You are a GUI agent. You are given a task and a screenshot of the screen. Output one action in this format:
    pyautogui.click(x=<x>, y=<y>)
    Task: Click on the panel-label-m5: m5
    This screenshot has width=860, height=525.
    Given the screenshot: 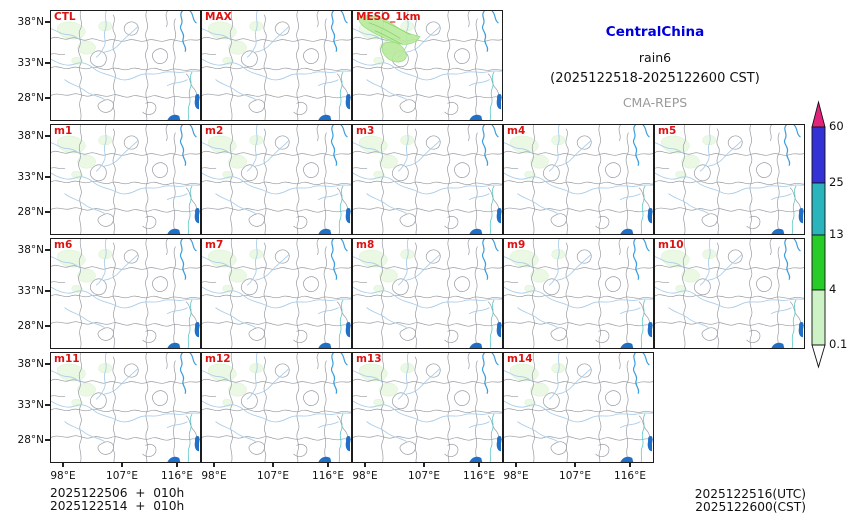 What is the action you would take?
    pyautogui.click(x=667, y=131)
    